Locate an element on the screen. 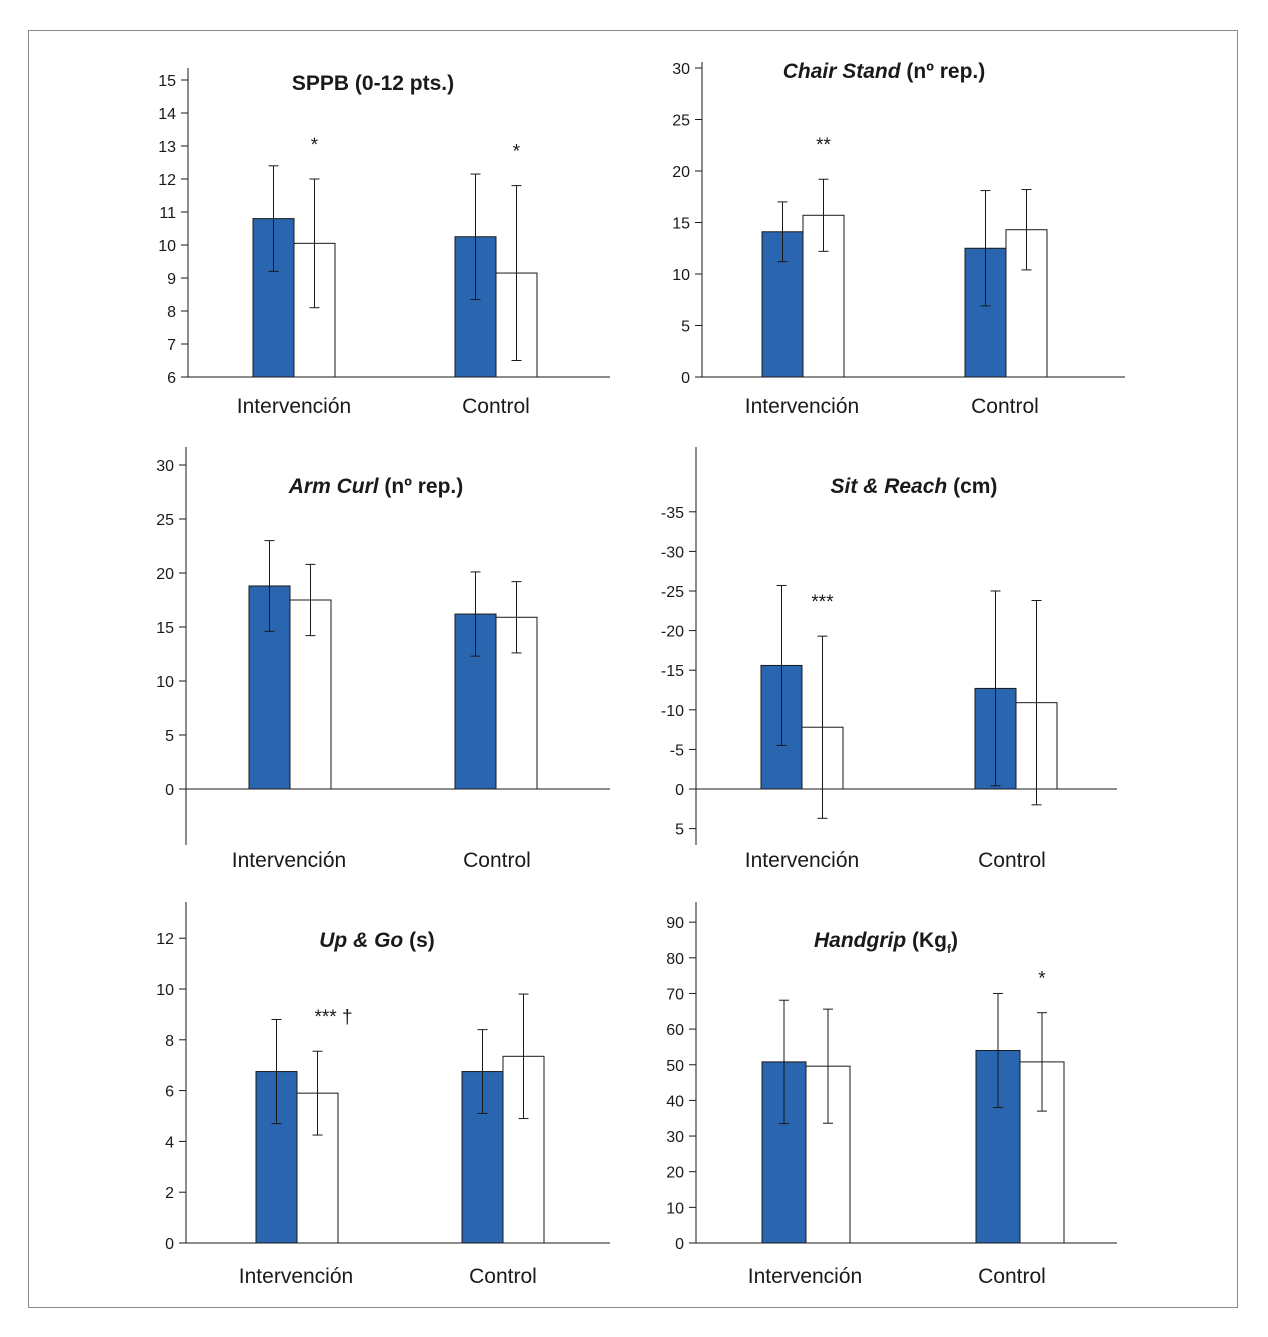 Image resolution: width=1268 pixels, height=1337 pixels. chart-title: Handgrip (Kgf) is located at coordinates (886, 942).